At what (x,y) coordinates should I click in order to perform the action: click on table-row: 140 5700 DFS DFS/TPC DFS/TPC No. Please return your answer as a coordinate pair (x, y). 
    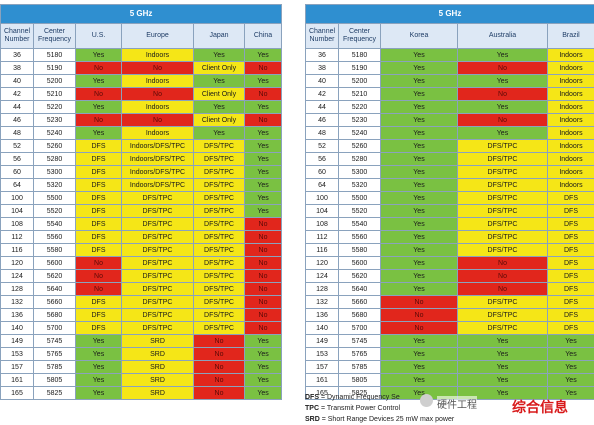
    Looking at the image, I should click on (141, 328).